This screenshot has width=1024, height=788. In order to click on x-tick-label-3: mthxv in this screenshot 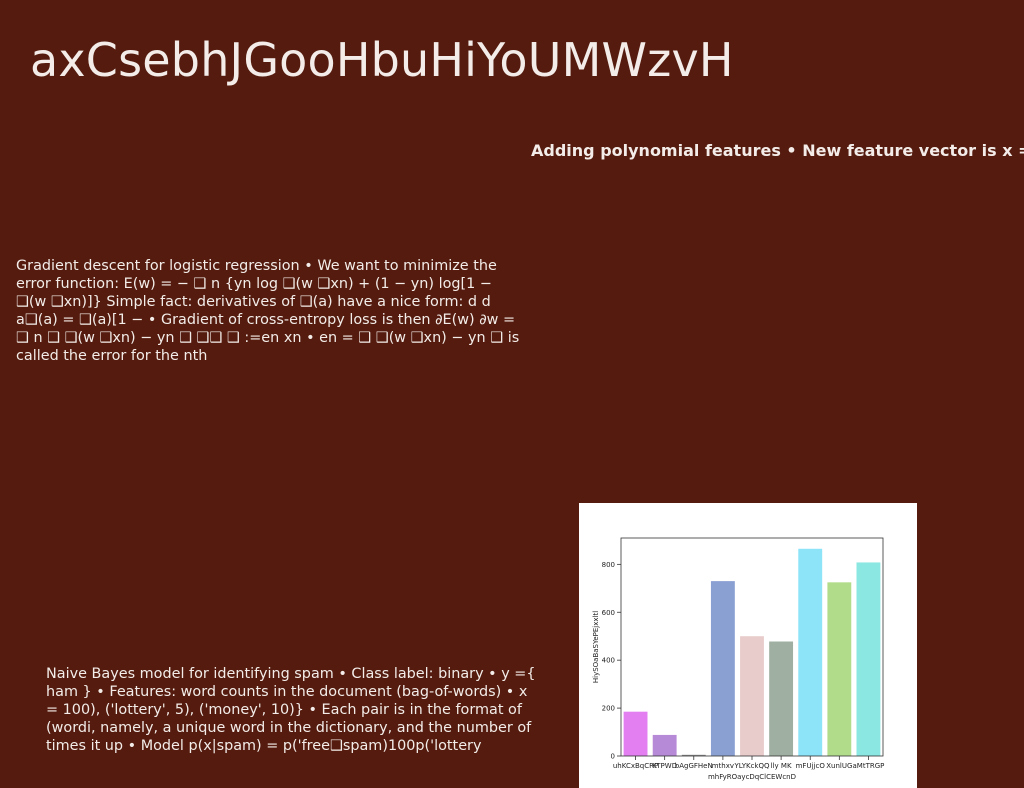, I will do `click(723, 766)`.